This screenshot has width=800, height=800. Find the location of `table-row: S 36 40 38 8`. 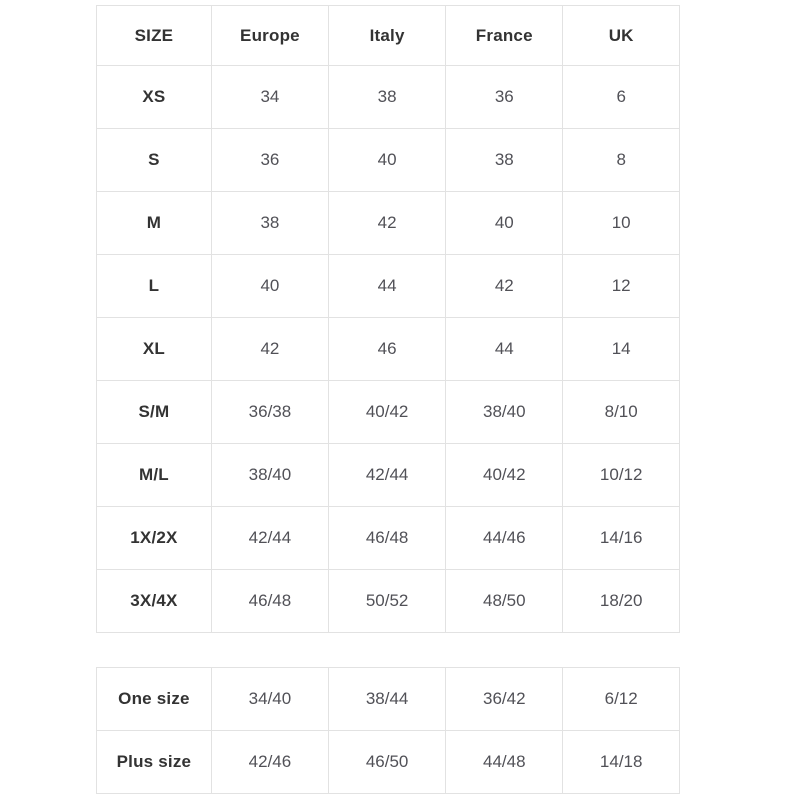

table-row: S 36 40 38 8 is located at coordinates (388, 160).